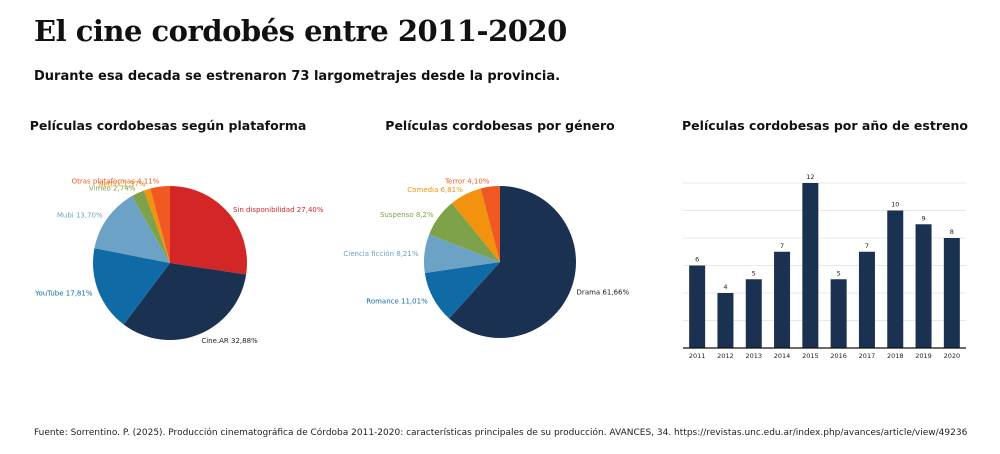 This screenshot has height=454, width=1000. I want to click on pie-label: Otras plataformas 4,11%, so click(116, 182).